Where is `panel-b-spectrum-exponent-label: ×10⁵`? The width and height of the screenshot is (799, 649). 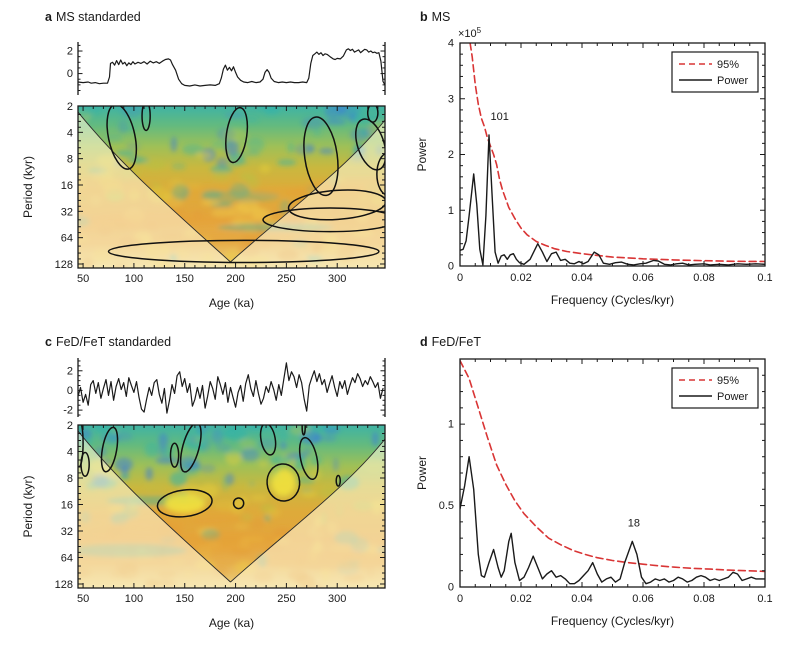 panel-b-spectrum-exponent-label: ×10⁵ is located at coordinates (470, 33).